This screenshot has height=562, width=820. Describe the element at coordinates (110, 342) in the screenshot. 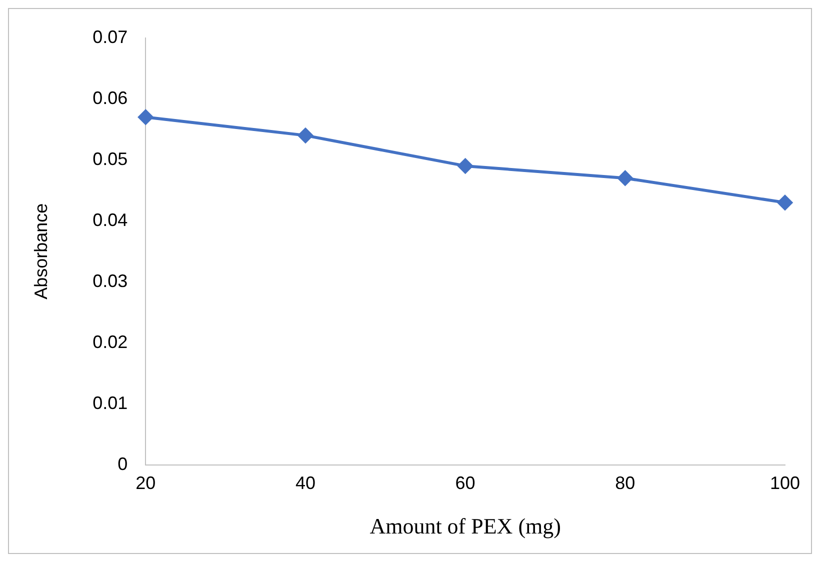

I see `y-tick-label: 0.02` at that location.